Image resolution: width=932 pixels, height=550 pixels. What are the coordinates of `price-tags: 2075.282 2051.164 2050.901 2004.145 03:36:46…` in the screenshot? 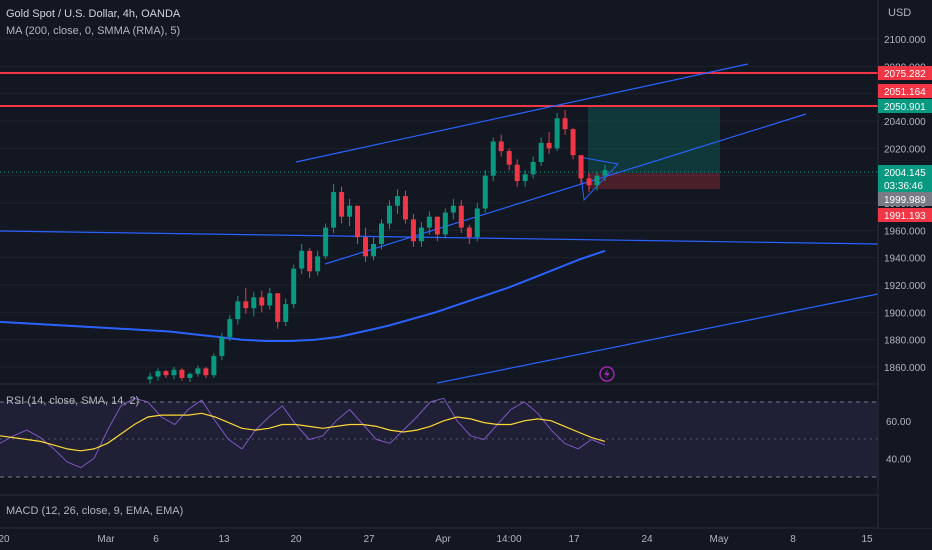 It's located at (905, 144).